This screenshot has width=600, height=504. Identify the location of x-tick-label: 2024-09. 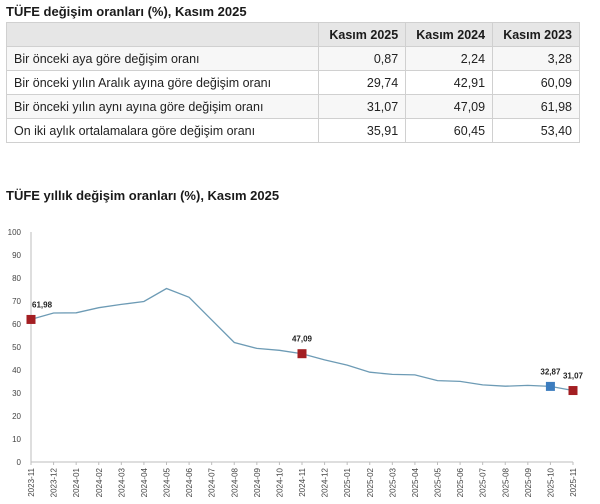
(257, 482).